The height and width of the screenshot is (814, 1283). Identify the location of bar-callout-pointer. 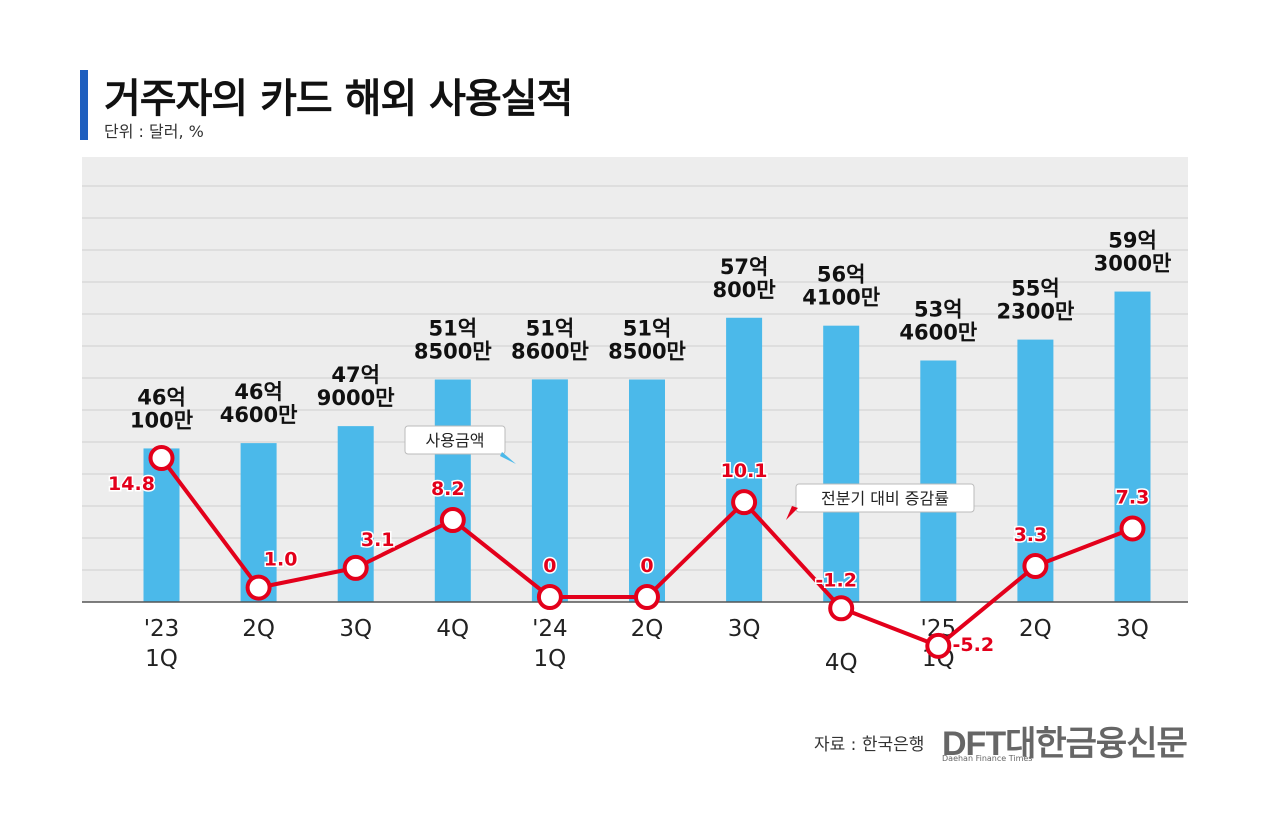
(508, 458).